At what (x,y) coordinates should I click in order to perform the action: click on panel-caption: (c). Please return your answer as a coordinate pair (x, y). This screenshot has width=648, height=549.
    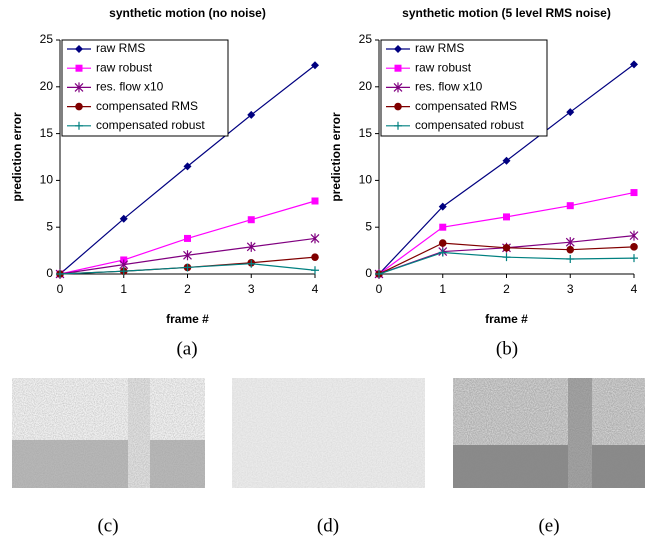
    Looking at the image, I should click on (107, 525).